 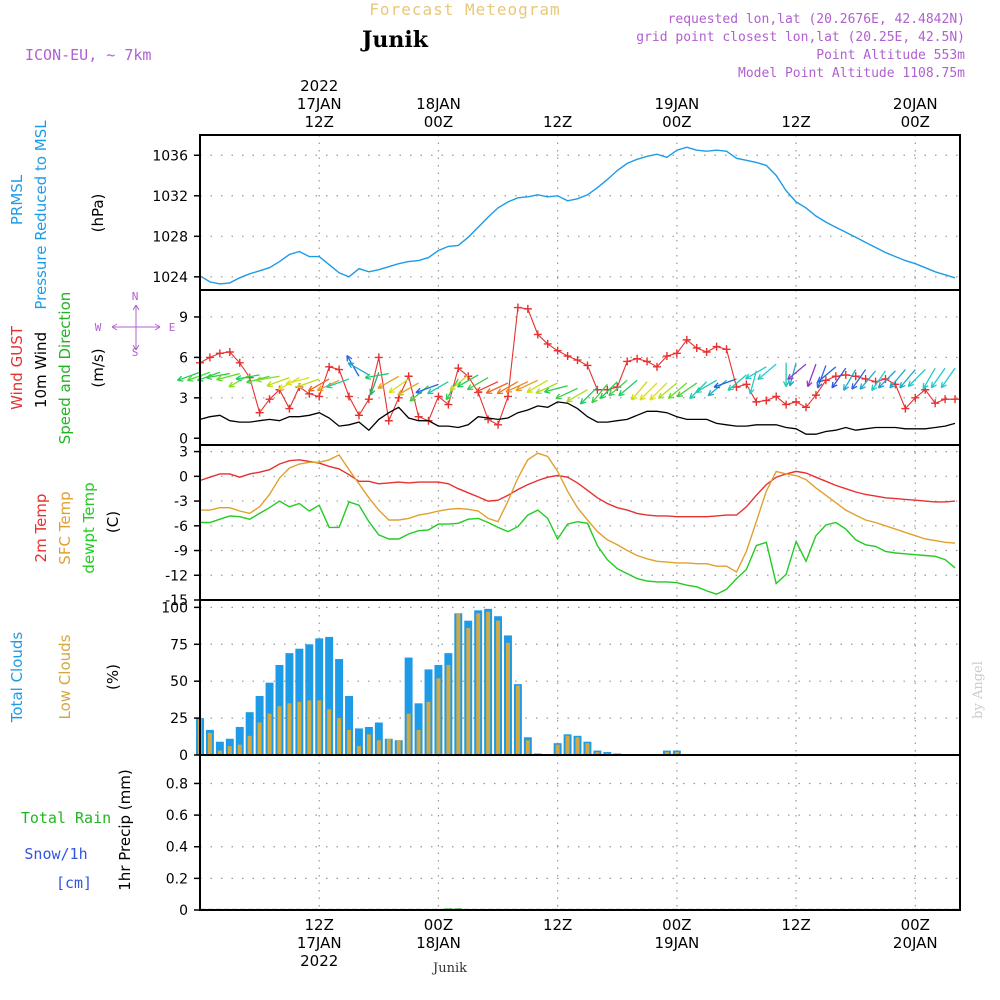 What do you see at coordinates (136, 327) in the screenshot?
I see `compass-icon` at bounding box center [136, 327].